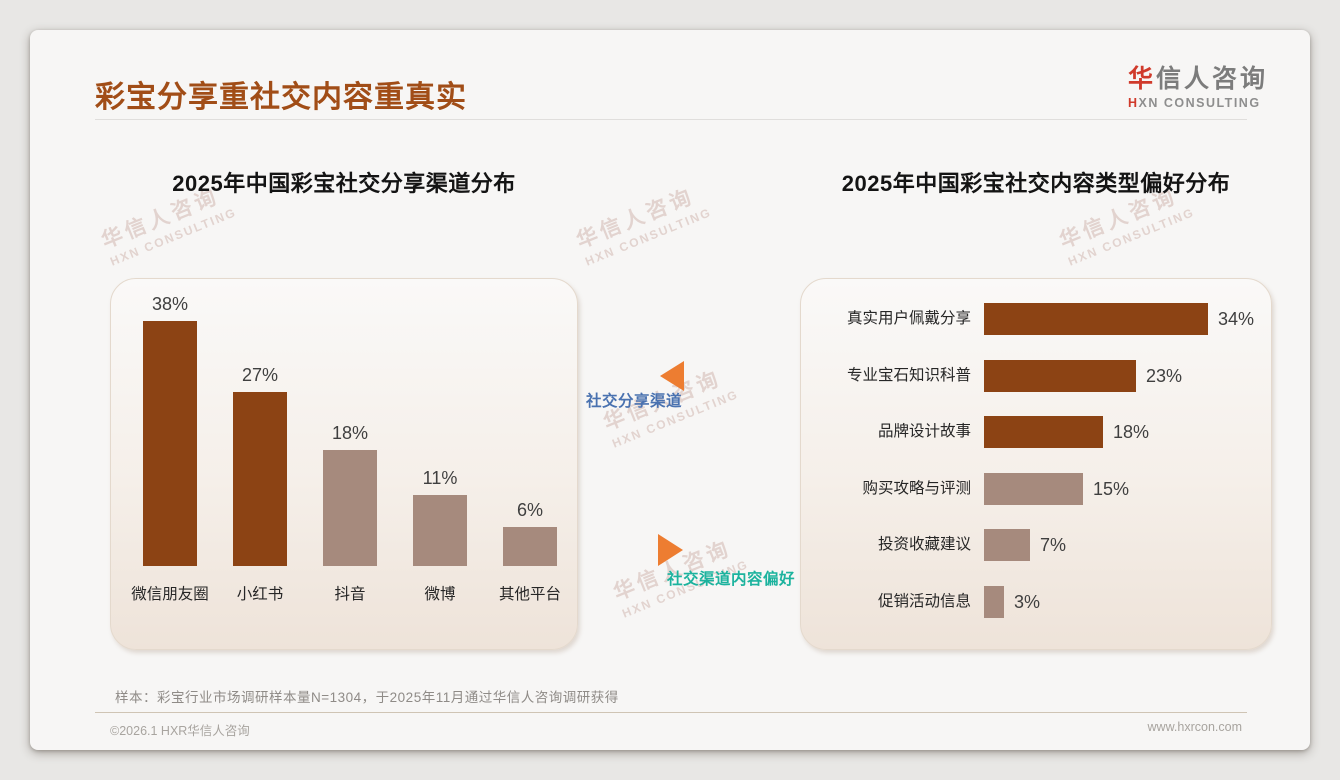 The image size is (1340, 780). Describe the element at coordinates (1194, 102) in the screenshot. I see `logo-english-name: HXN CONSULTING` at that location.